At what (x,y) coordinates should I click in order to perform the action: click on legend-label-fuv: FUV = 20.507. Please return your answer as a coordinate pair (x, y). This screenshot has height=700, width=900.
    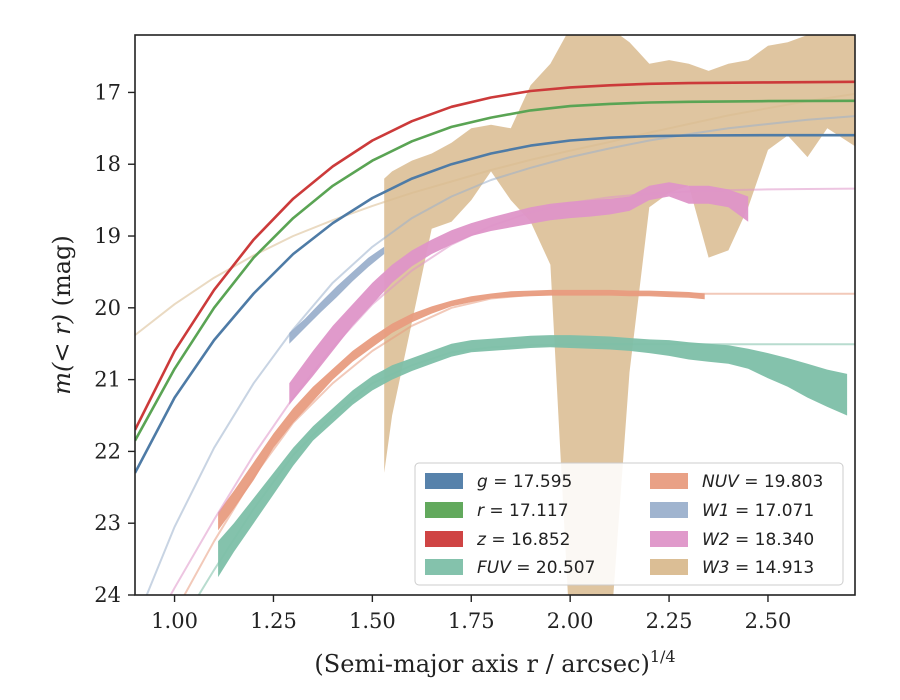
    Looking at the image, I should click on (536, 568).